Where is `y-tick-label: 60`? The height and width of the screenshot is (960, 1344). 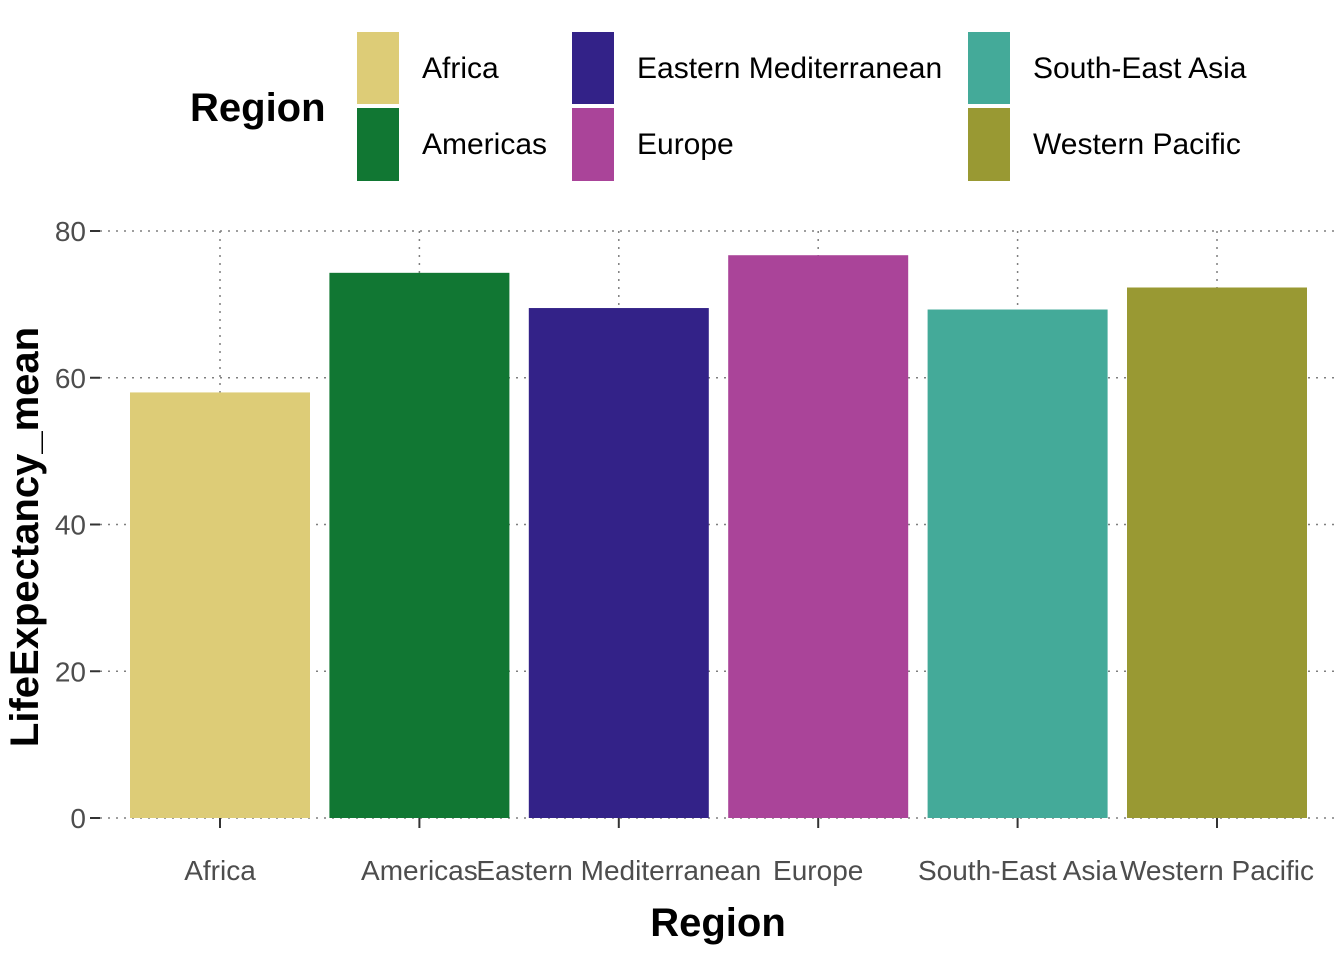 y-tick-label: 60 is located at coordinates (70, 378).